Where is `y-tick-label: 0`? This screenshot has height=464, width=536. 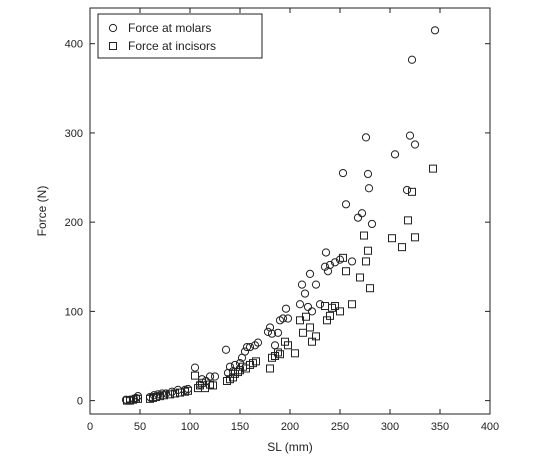
y-tick-label: 0 is located at coordinates (80, 402).